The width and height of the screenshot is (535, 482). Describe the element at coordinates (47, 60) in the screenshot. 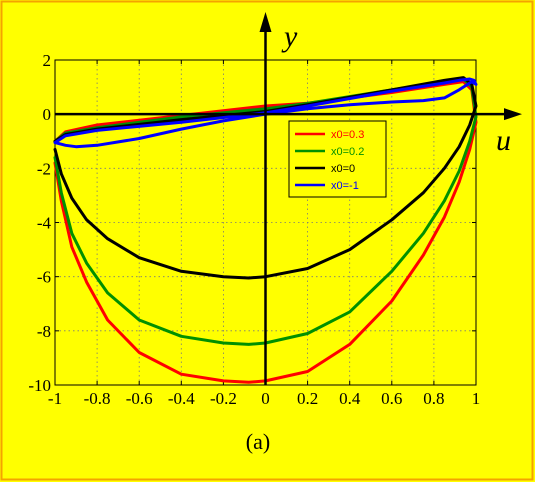

I see `y-tick-label: 2` at that location.